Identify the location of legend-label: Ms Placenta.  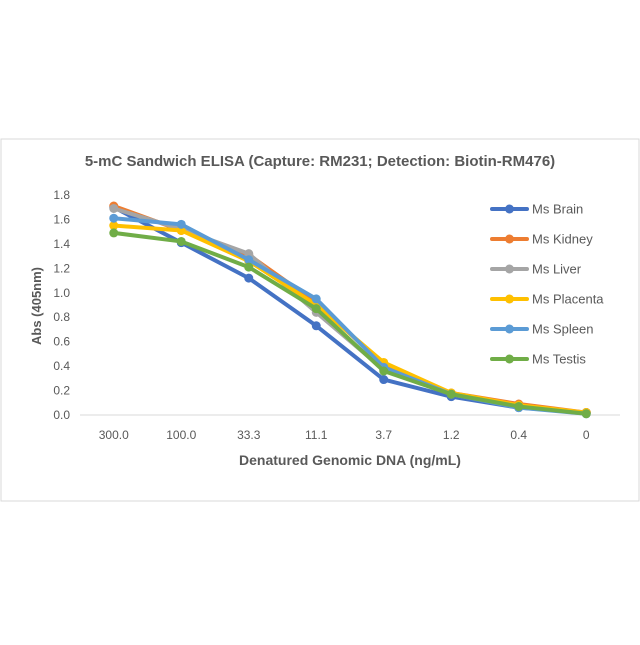
(568, 299).